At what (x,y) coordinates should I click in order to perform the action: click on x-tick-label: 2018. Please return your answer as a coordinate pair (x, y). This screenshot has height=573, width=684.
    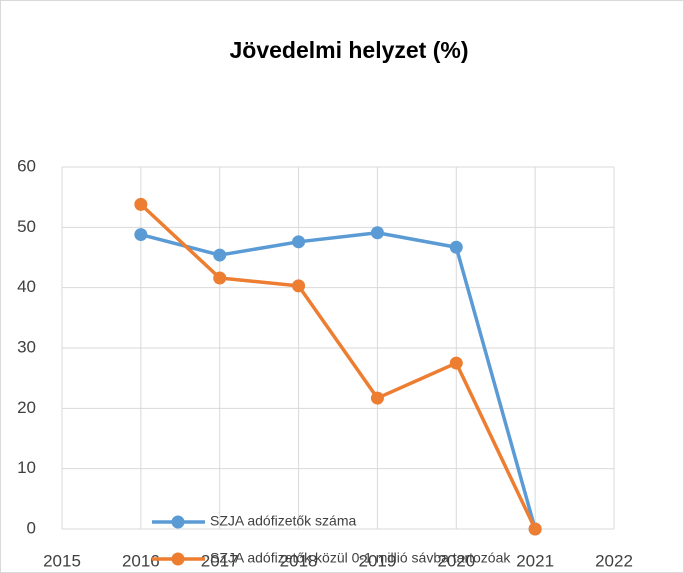
    Looking at the image, I should click on (299, 560).